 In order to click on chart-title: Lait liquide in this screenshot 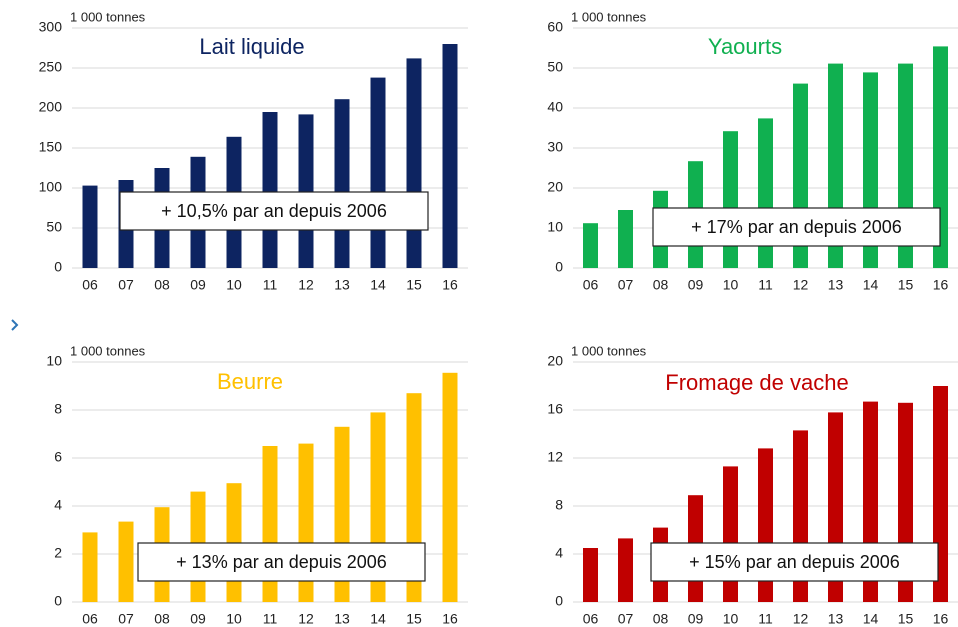, I will do `click(251, 46)`.